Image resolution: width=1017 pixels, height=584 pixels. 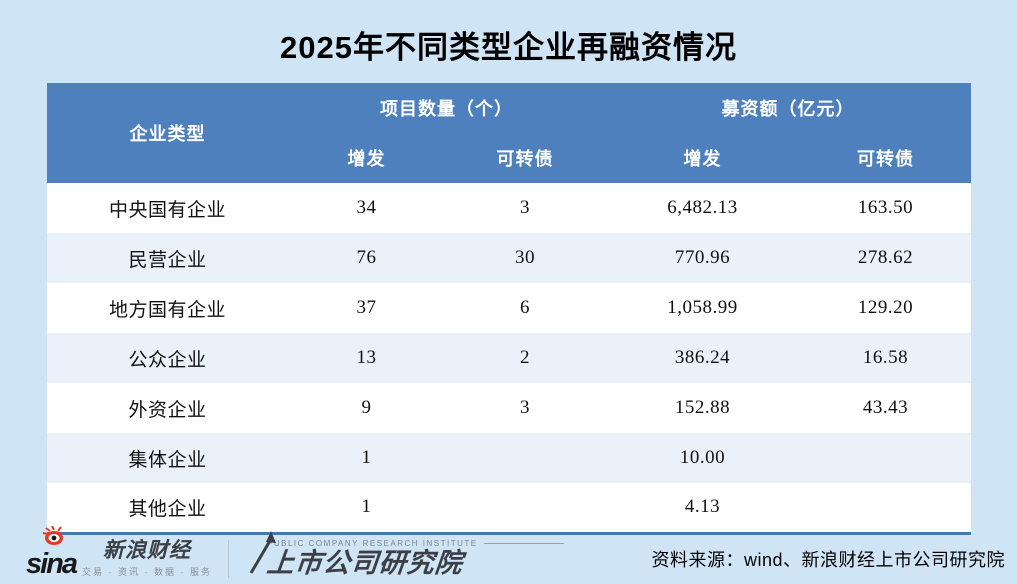 I want to click on cell-value: 129.20, so click(x=885, y=308).